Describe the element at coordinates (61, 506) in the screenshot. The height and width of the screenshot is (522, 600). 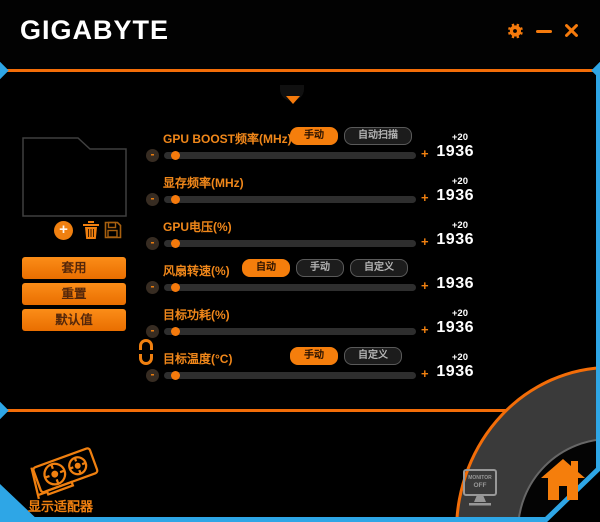
I see `display-adapter-label: 显示适配器` at that location.